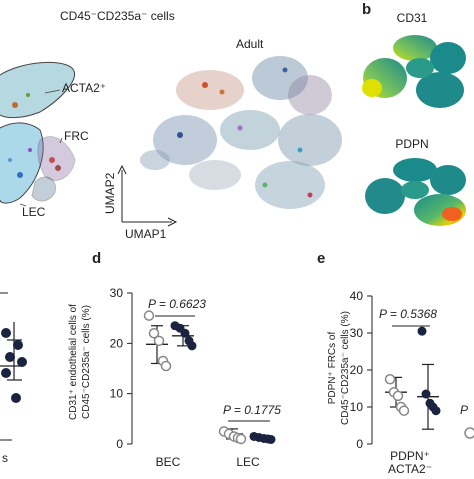 The height and width of the screenshot is (479, 474). I want to click on panel-d-ylabel-1: CD31⁺ endothelial cells of, so click(73, 362).